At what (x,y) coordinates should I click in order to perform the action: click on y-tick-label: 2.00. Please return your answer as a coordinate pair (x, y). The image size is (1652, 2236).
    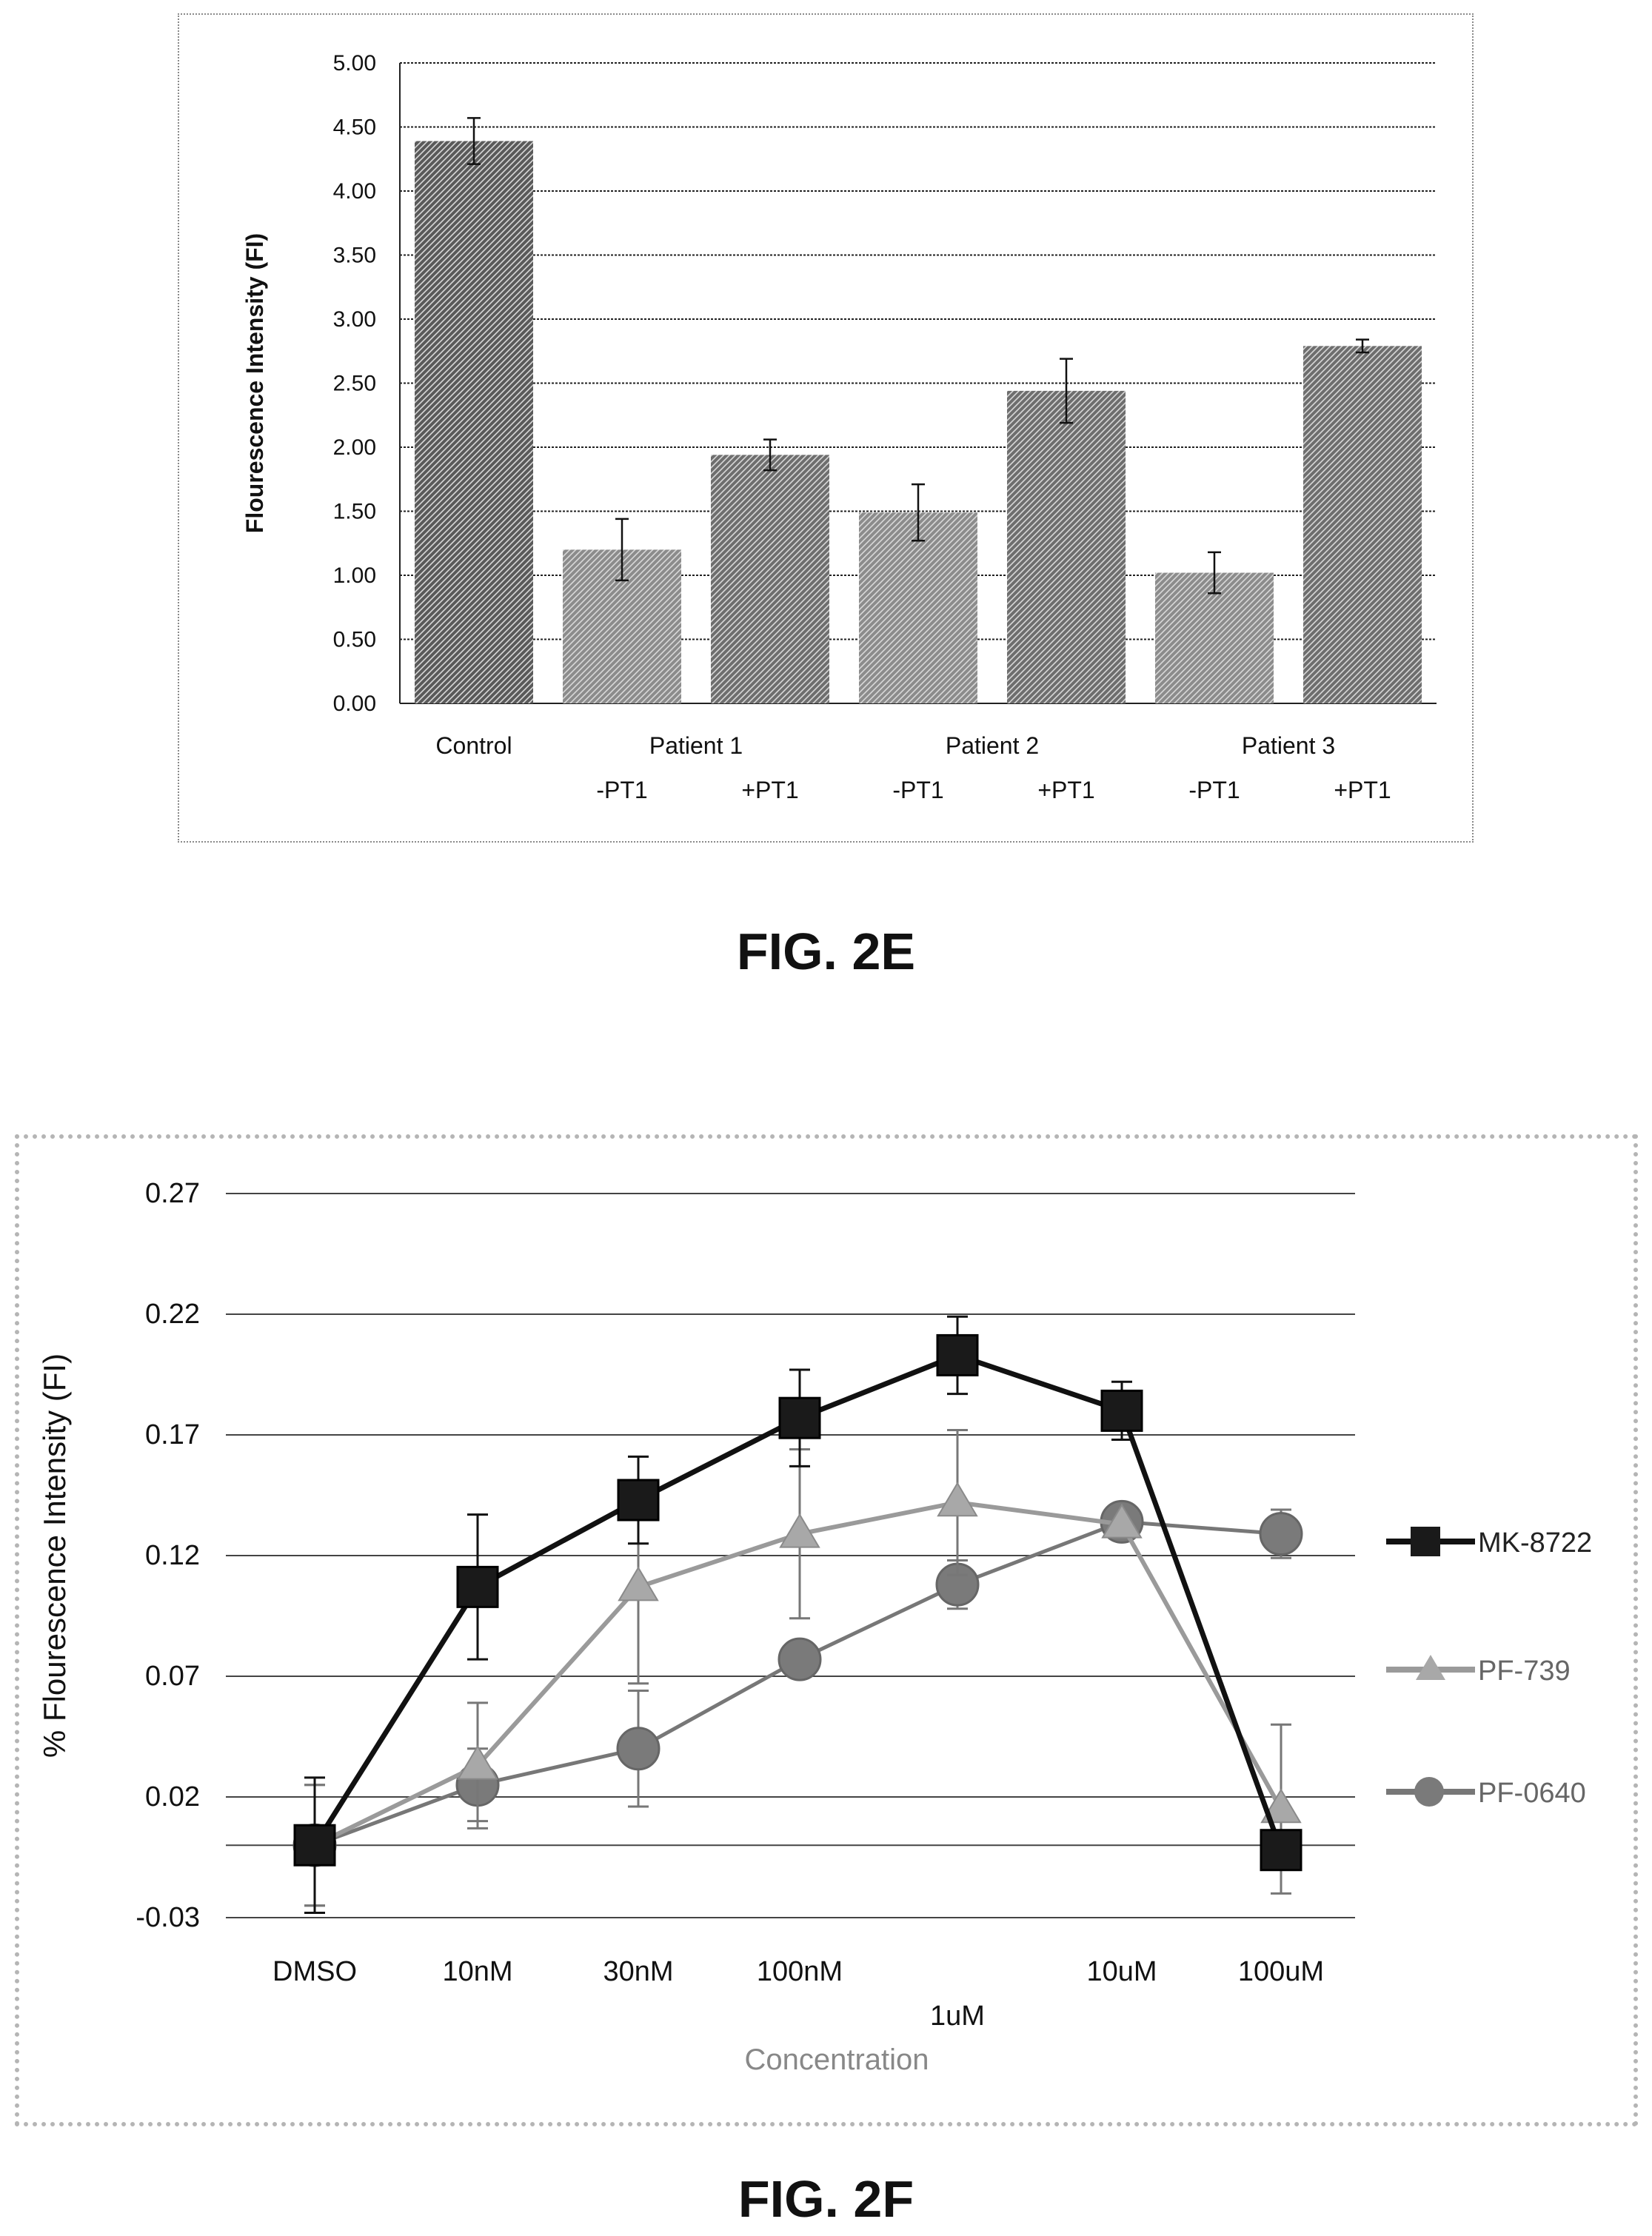
    Looking at the image, I should click on (354, 447).